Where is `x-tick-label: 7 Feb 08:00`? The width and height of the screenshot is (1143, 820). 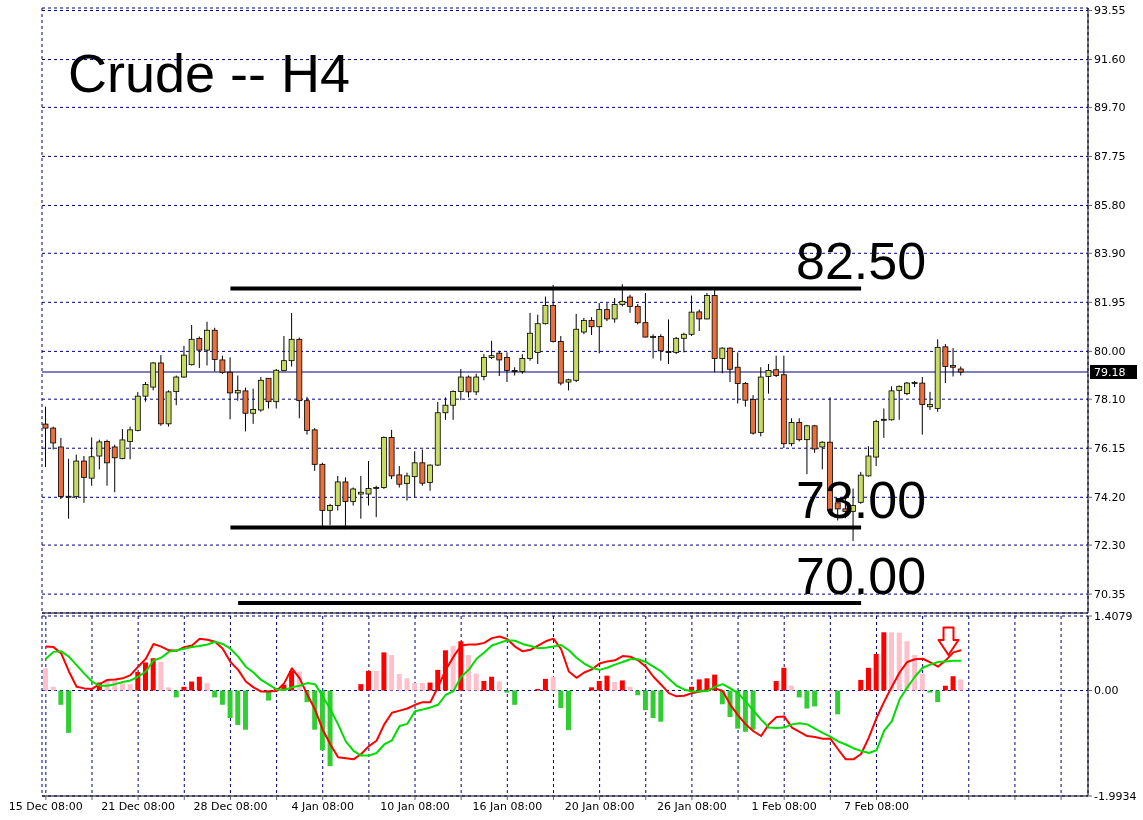
x-tick-label: 7 Feb 08:00 is located at coordinates (876, 806).